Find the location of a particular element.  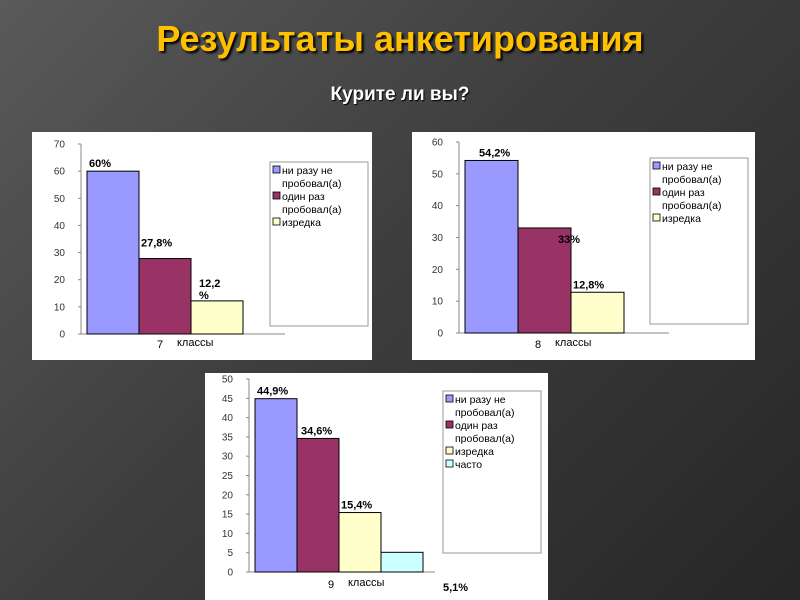

page-title: Результаты анкетирования is located at coordinates (400, 38).